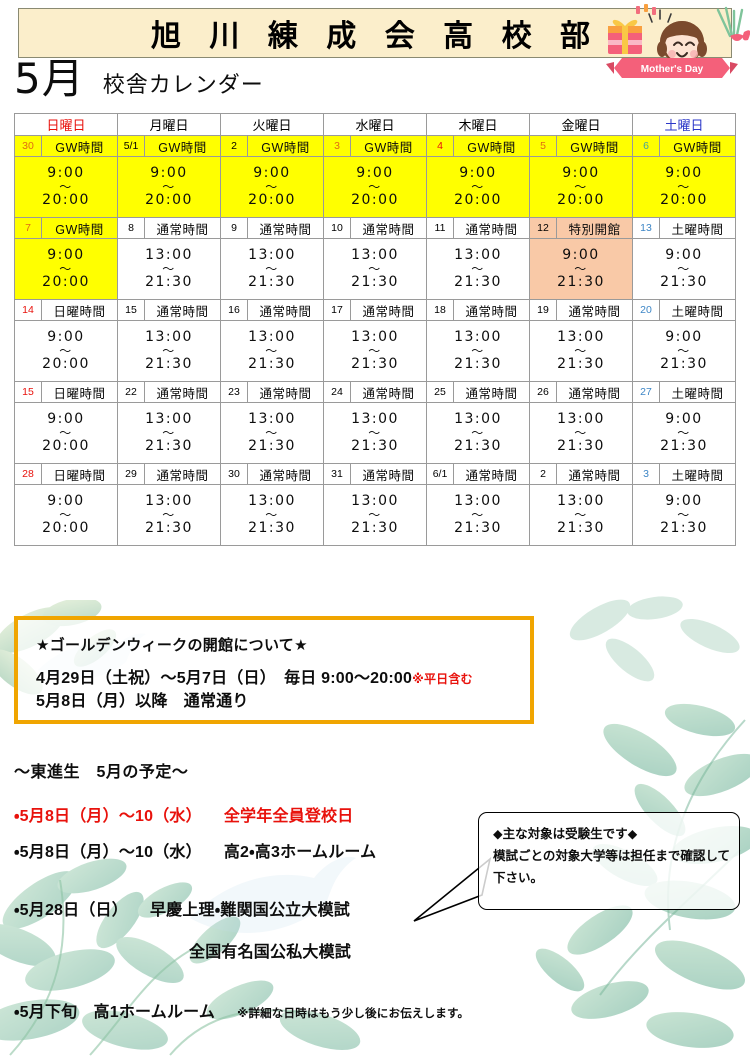  I want to click on calendar-hours-cell: 9:00 〜 21:30, so click(684, 269).